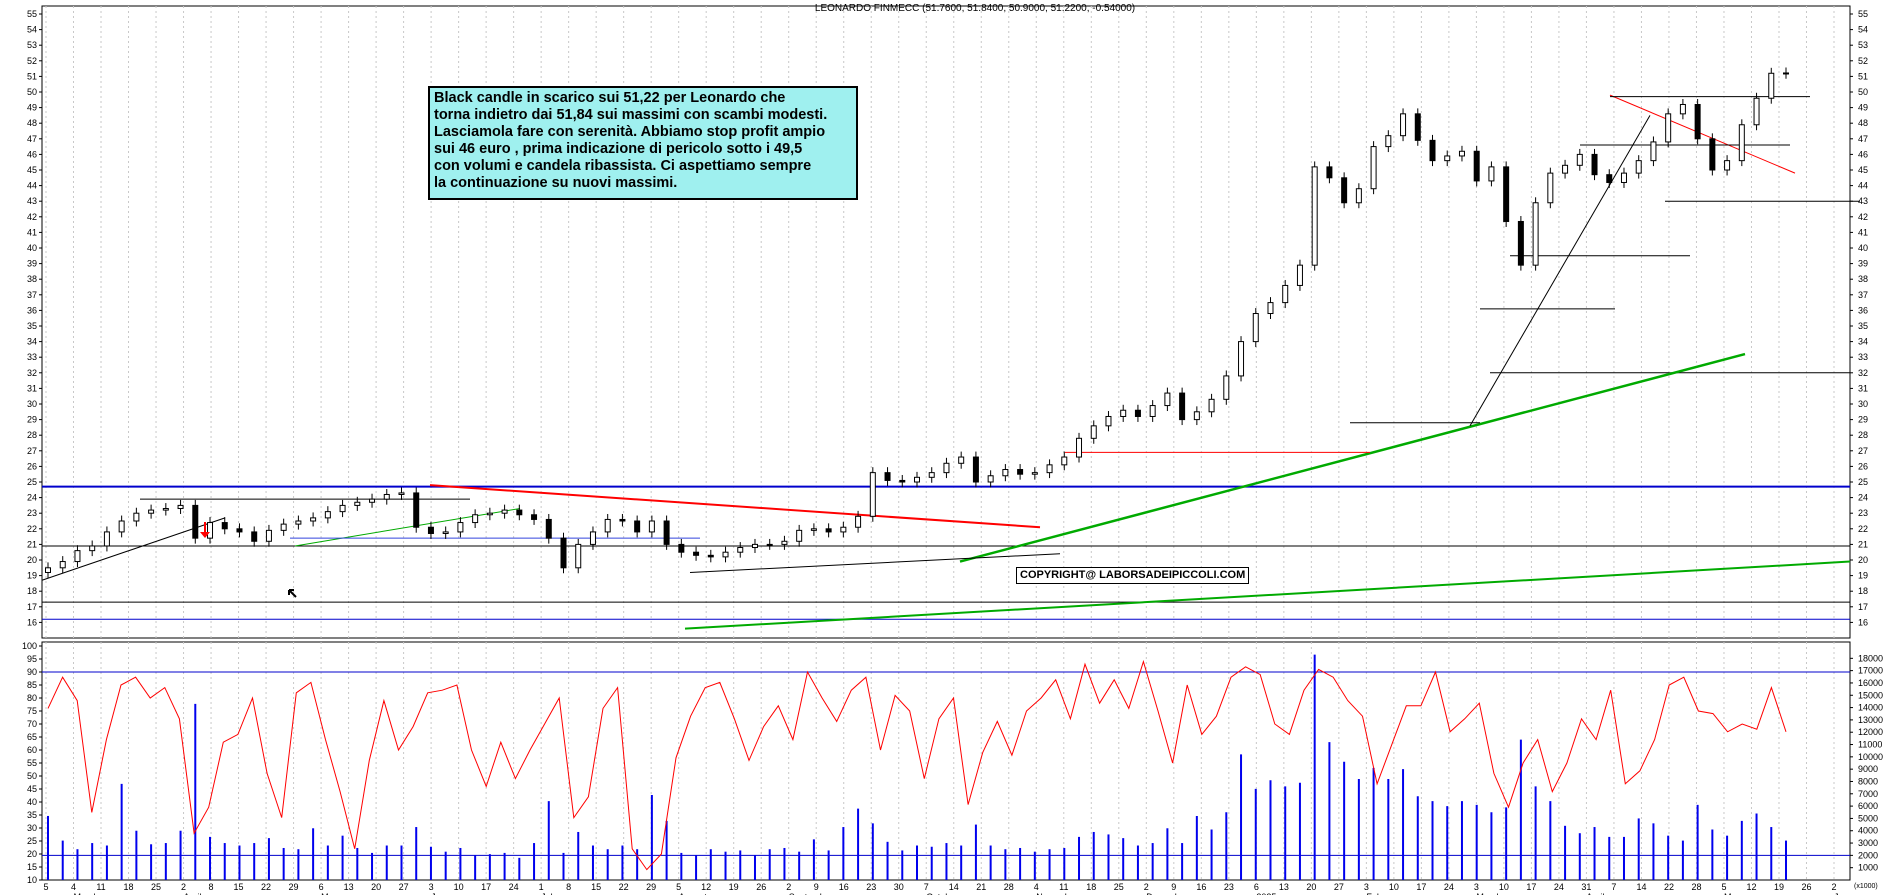 The width and height of the screenshot is (1890, 895). Describe the element at coordinates (788, 887) in the screenshot. I see `x-day-tick-label: 2` at that location.